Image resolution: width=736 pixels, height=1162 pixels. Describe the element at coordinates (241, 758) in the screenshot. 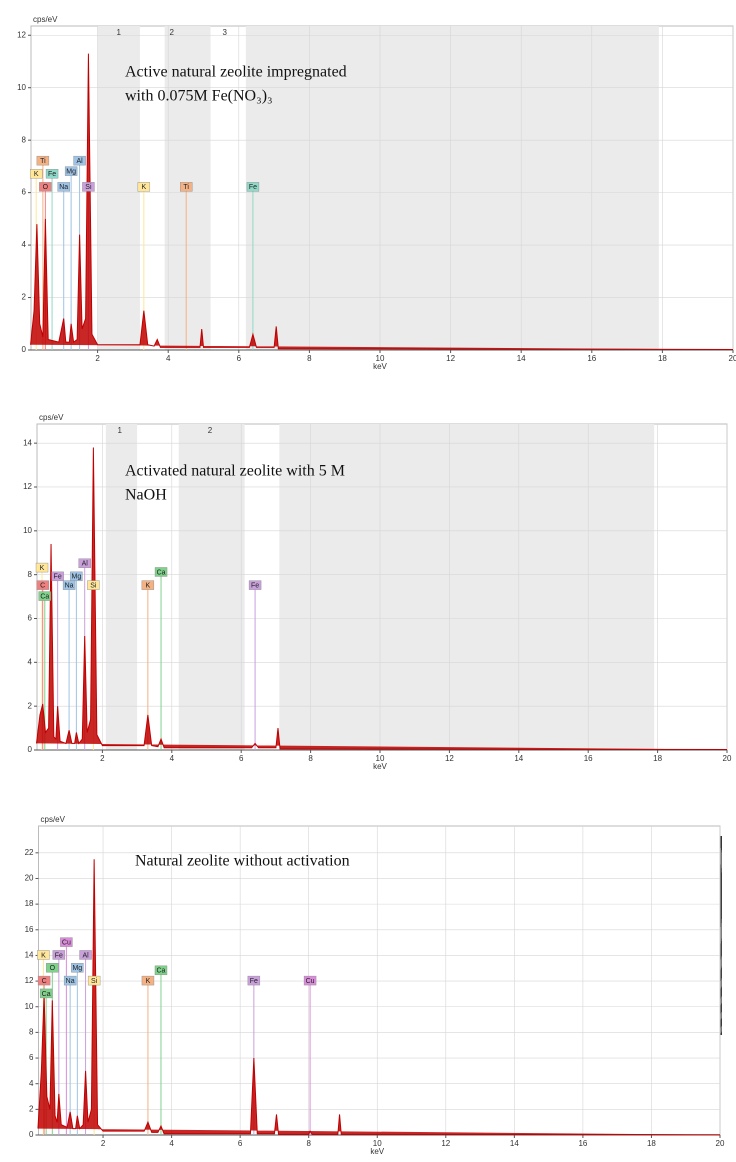

I see `x-tick-label: 6` at that location.